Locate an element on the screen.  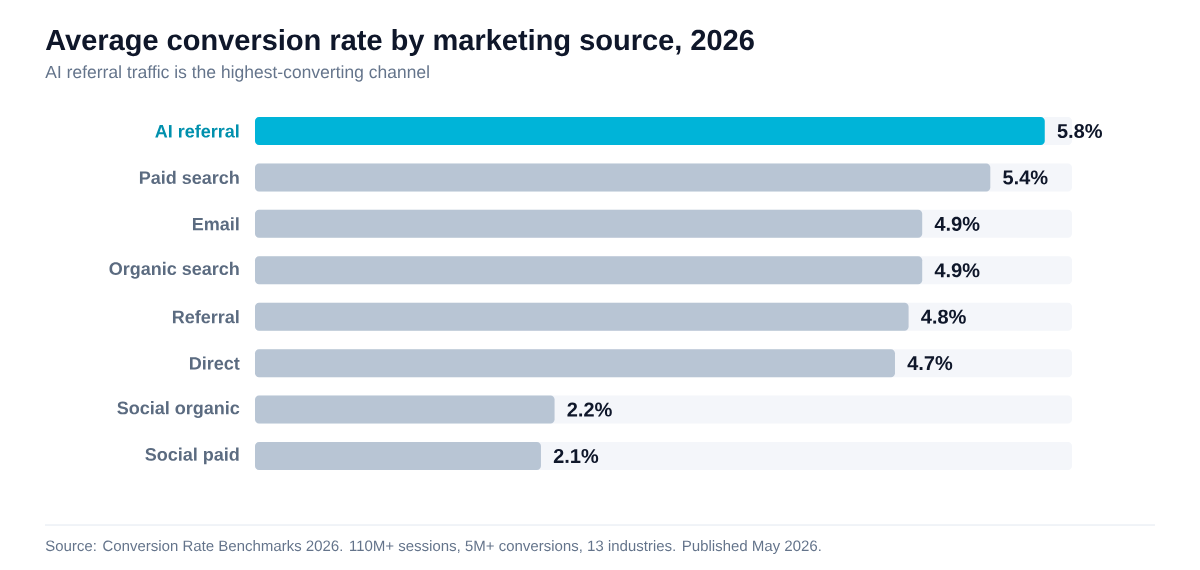
data-label: 5.4% is located at coordinates (1025, 177).